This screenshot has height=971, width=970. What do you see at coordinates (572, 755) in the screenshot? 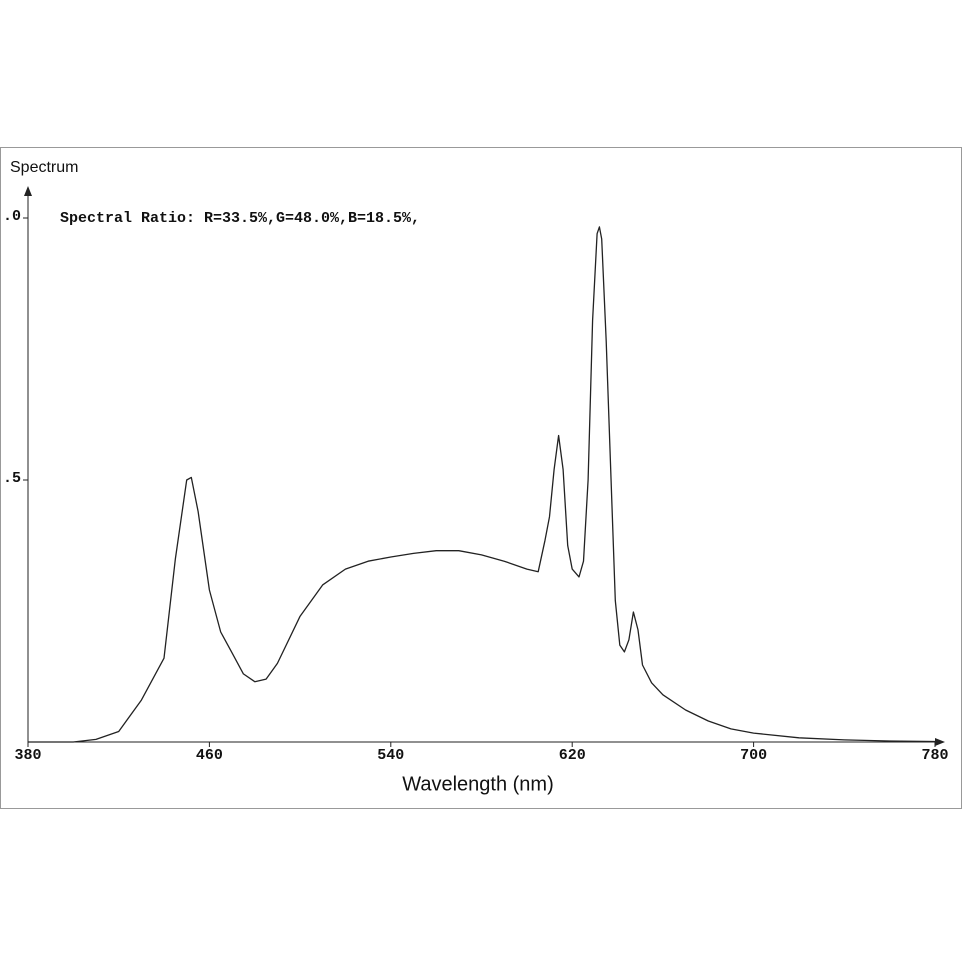
I see `x-tick-label: 620` at bounding box center [572, 755].